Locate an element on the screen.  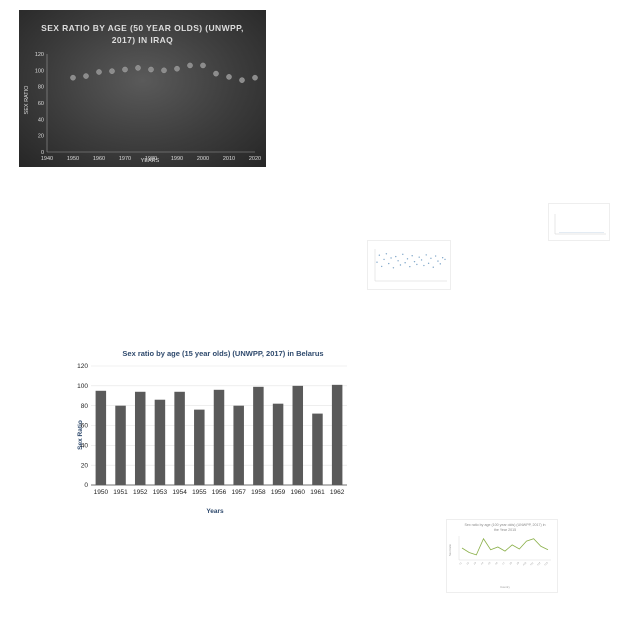
x-tick-label: 1955 is located at coordinates (199, 492).